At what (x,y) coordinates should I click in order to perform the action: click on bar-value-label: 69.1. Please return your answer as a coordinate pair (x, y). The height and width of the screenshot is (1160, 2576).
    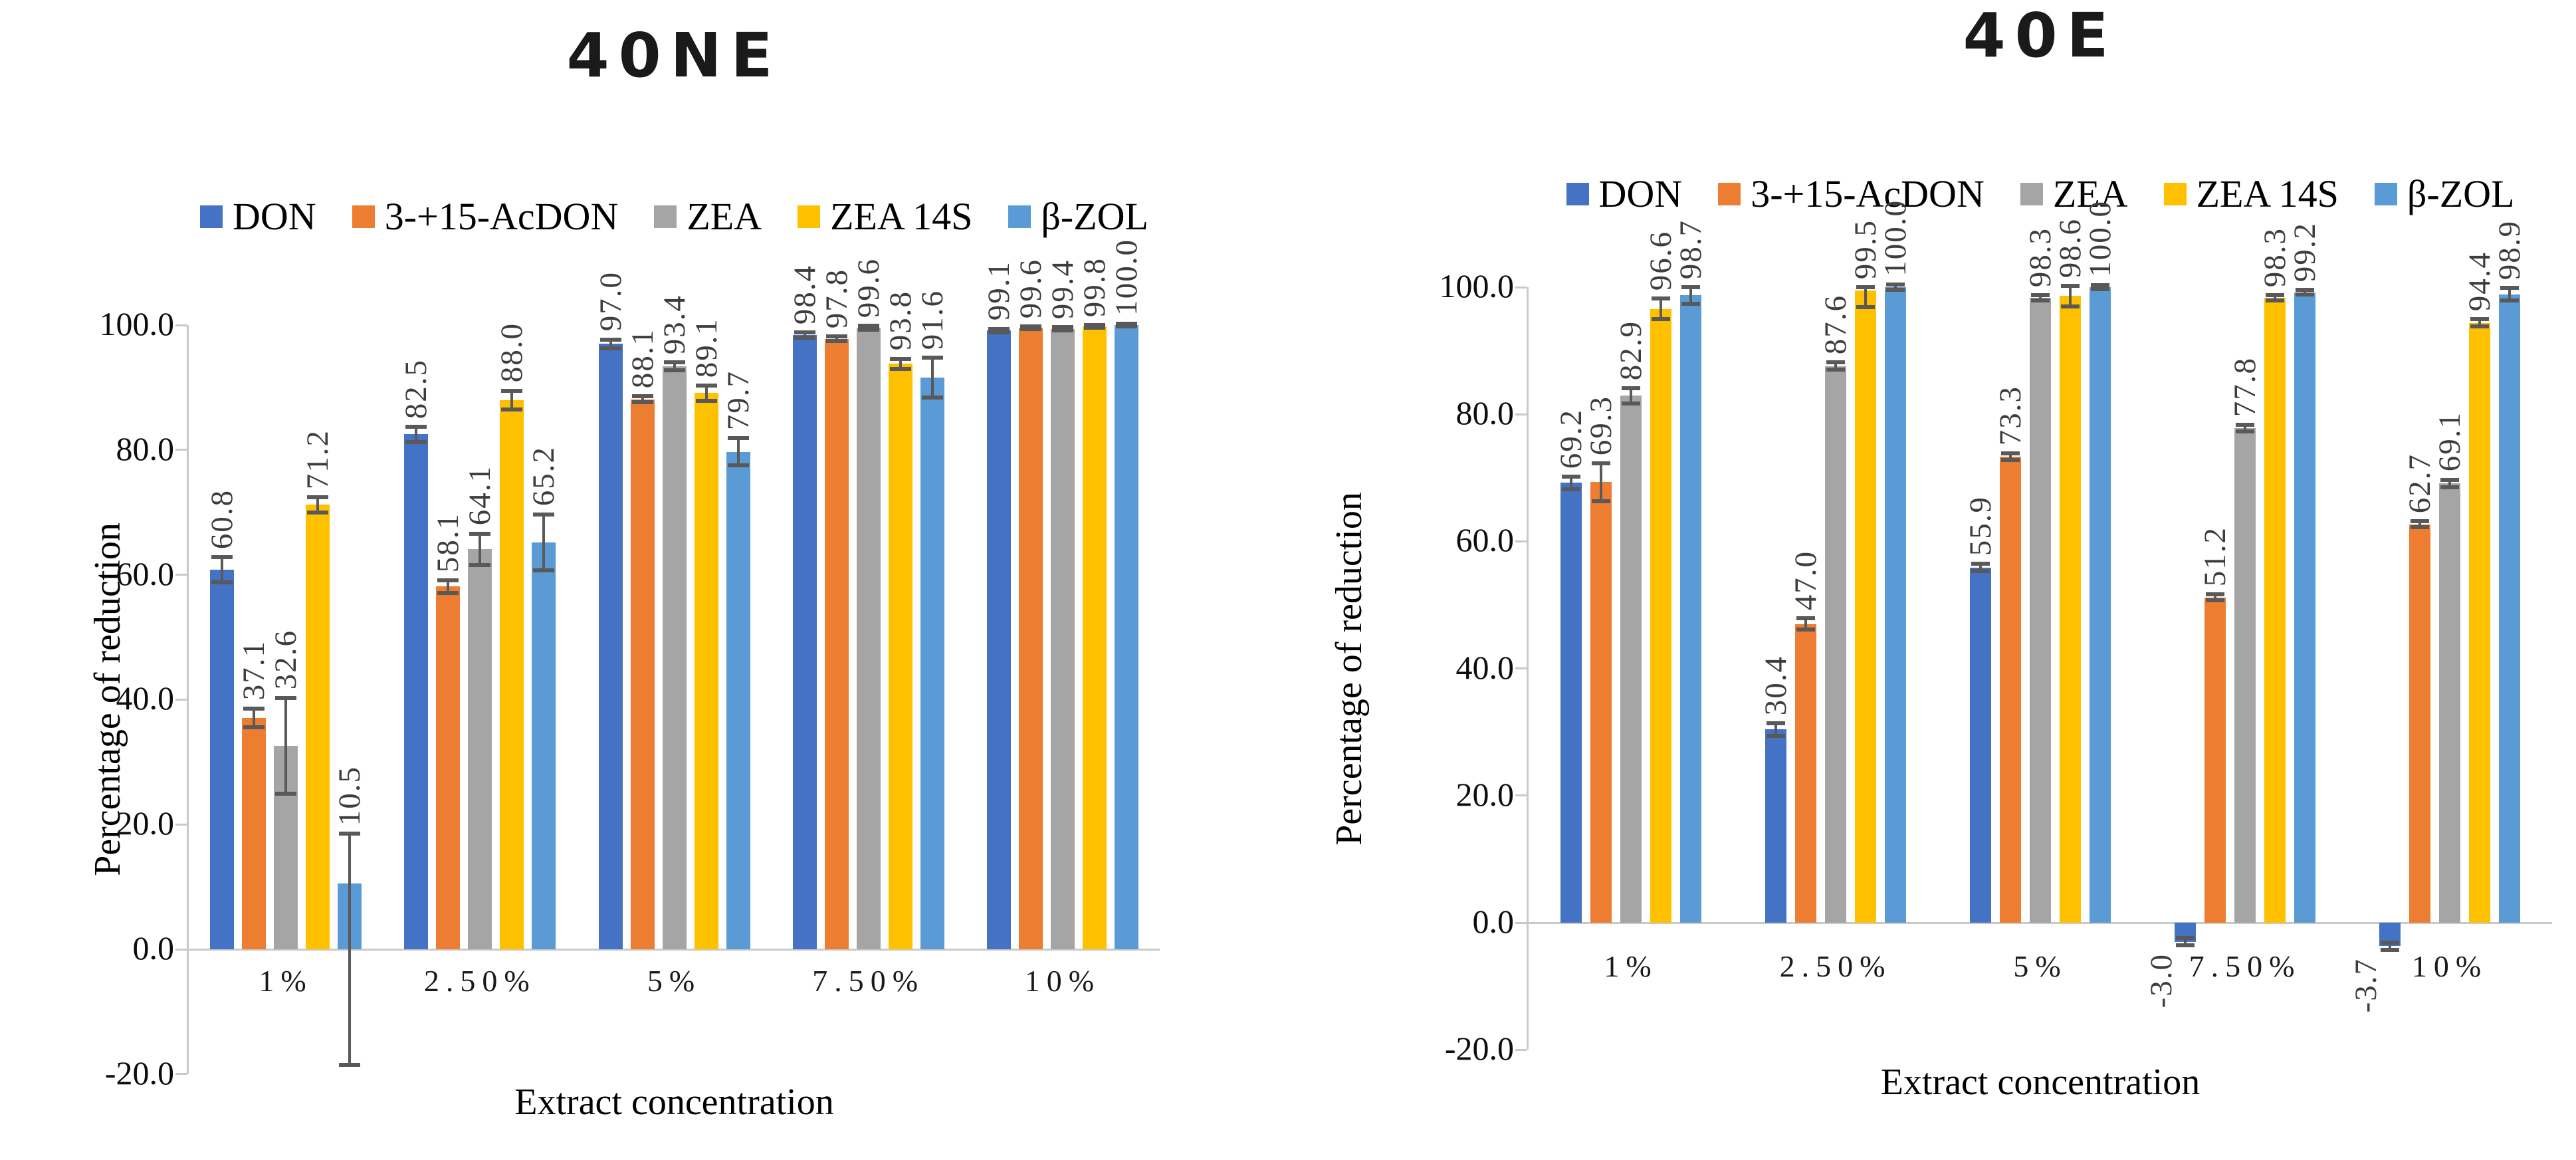
    Looking at the image, I should click on (2449, 441).